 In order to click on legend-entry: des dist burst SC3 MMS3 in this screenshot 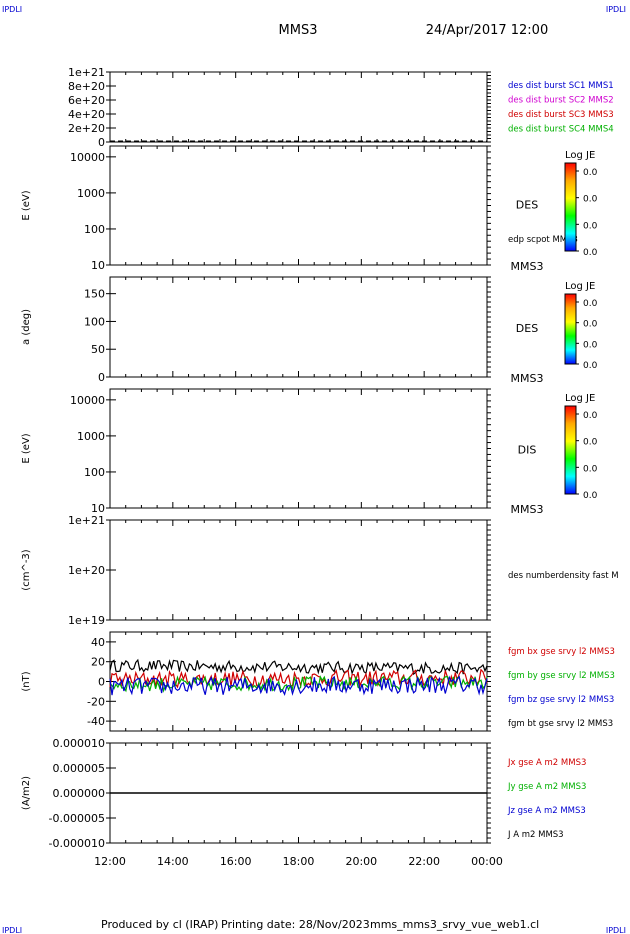, I will do `click(561, 115)`.